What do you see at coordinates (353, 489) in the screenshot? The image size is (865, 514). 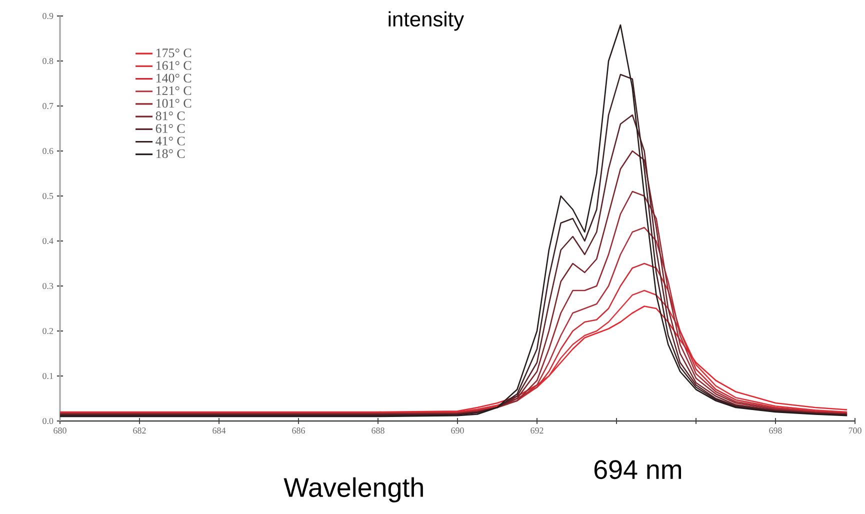 I see `x-axis-title: Wavelength` at bounding box center [353, 489].